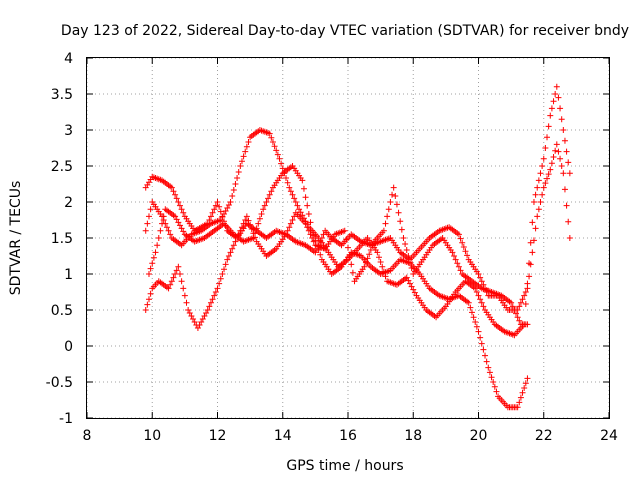  I want to click on x-tick-label: 10, so click(152, 436).